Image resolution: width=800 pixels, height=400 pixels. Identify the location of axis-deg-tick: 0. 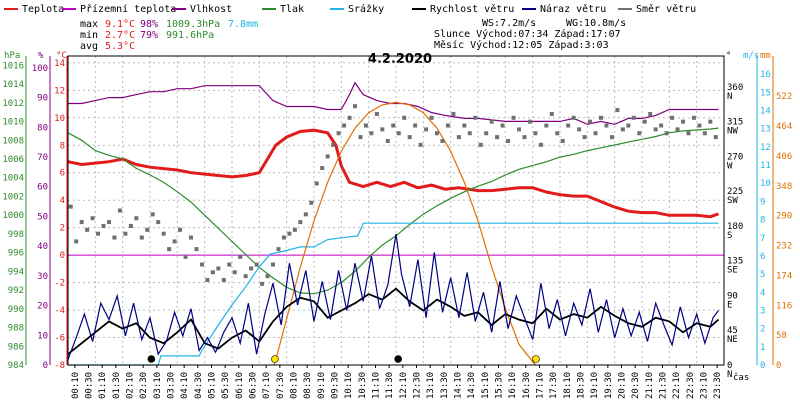
(729, 366).